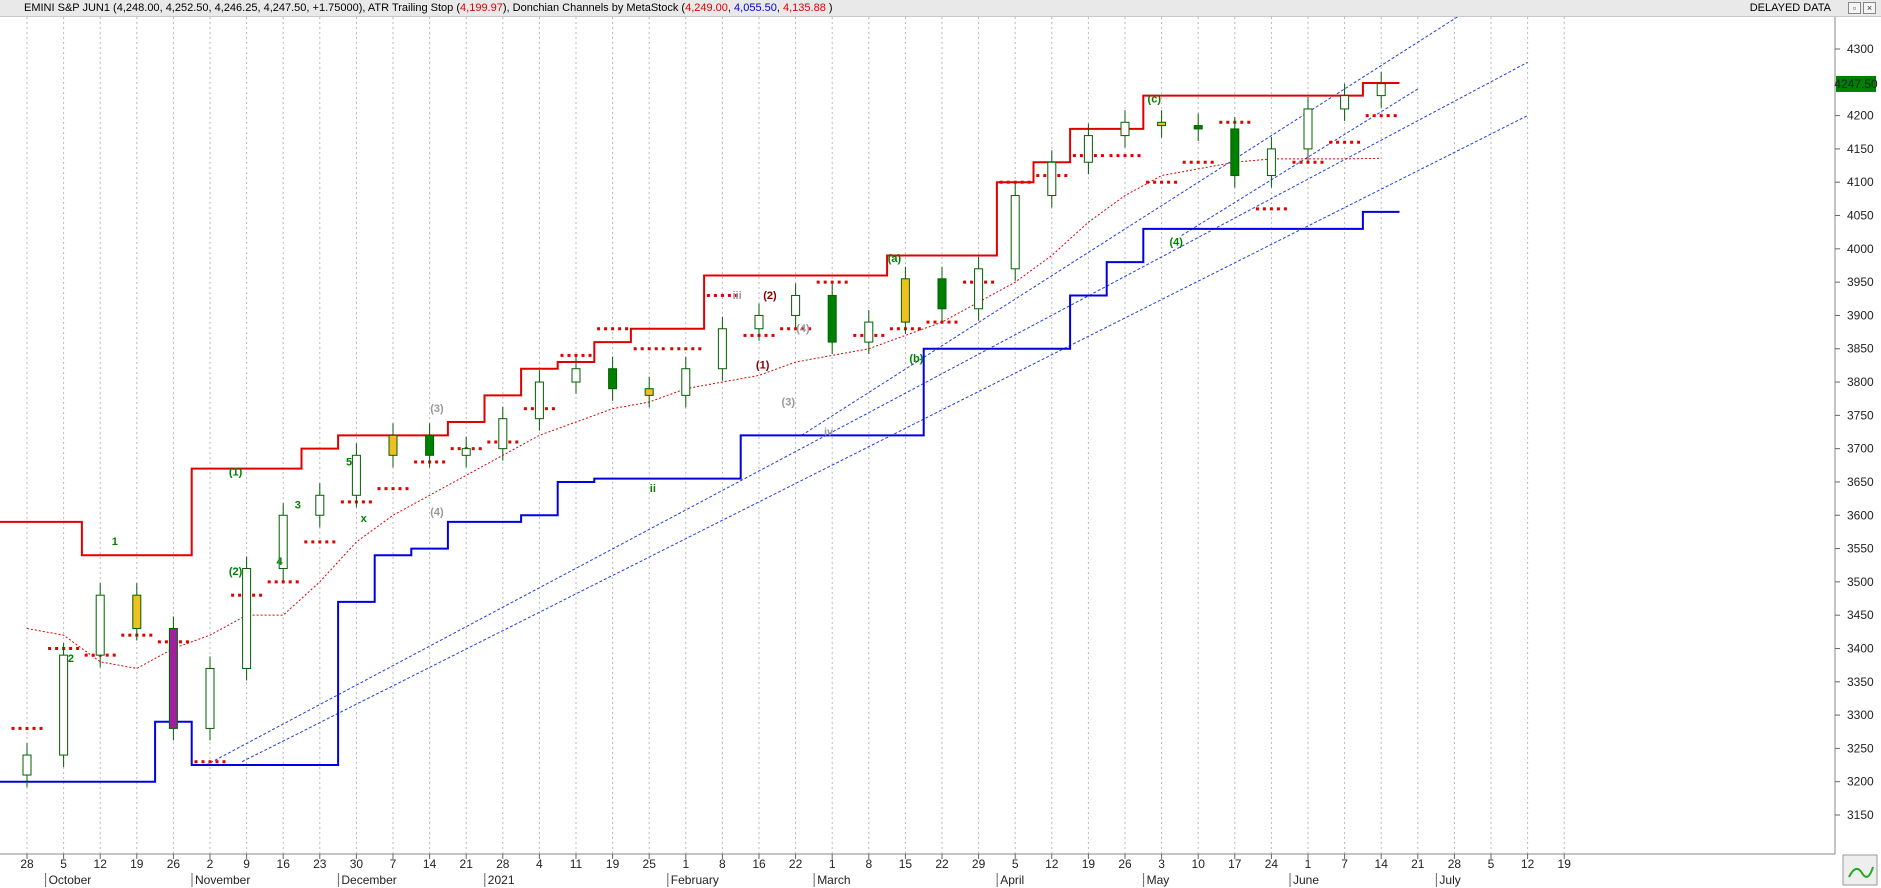  Describe the element at coordinates (804, 8) in the screenshot. I see `donchian-mid-value: 4,135.88` at that location.